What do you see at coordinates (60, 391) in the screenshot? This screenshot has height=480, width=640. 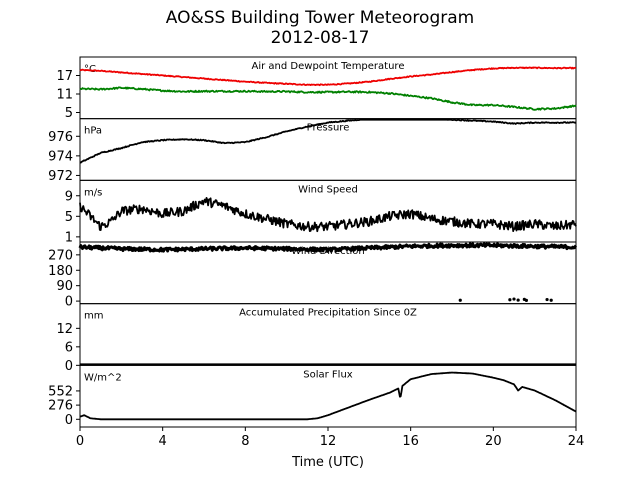 I see `y-tick-label: 552` at bounding box center [60, 391].